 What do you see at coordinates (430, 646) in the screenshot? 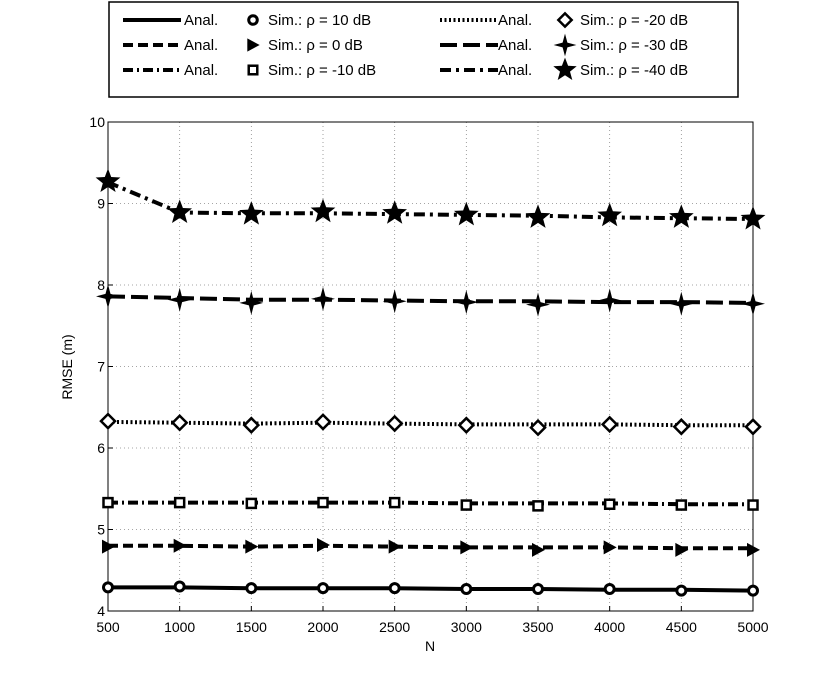
I see `x-axis-title: N` at bounding box center [430, 646].